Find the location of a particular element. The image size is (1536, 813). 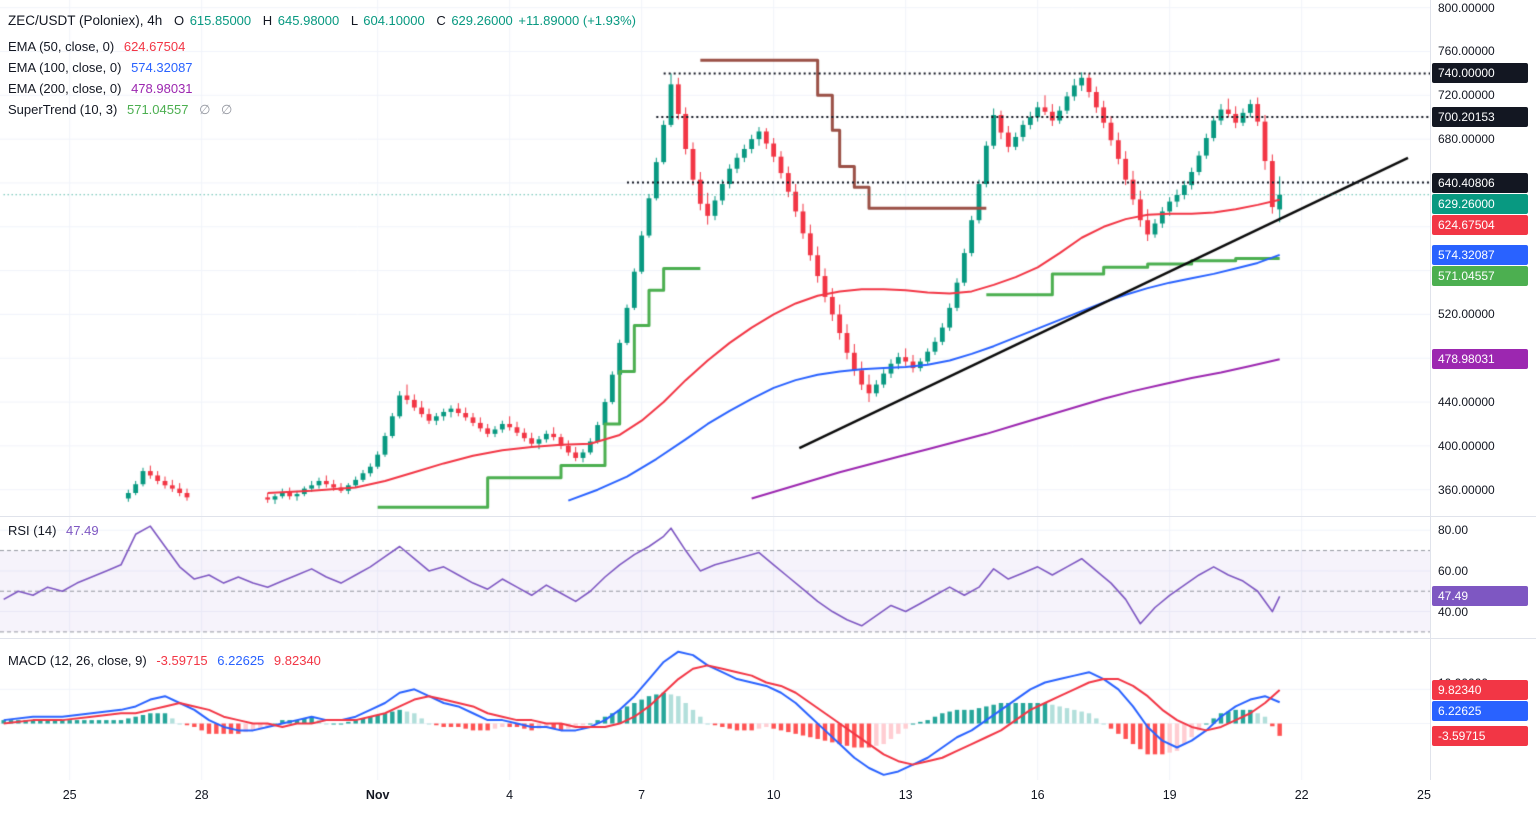

time-axis: 25 28 Nov 4 7 10 13 16 19 22 25 is located at coordinates (768, 796).